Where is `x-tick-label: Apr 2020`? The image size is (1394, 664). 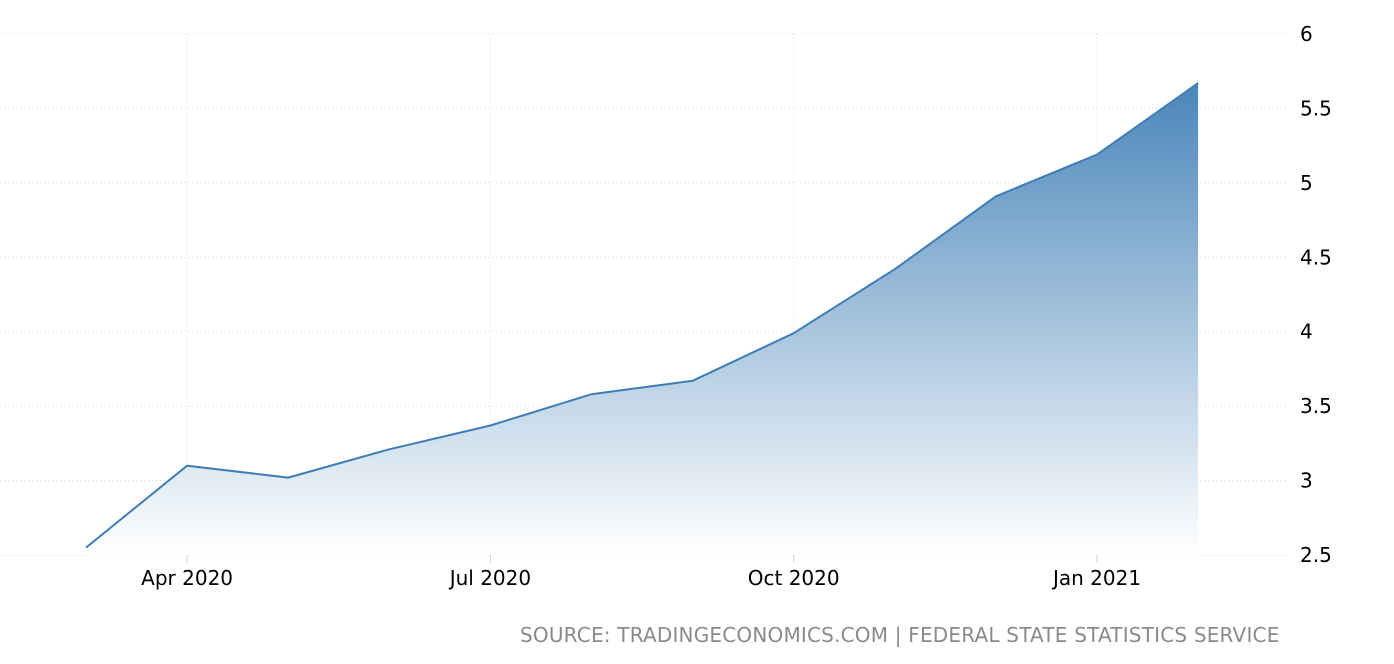
x-tick-label: Apr 2020 is located at coordinates (187, 578).